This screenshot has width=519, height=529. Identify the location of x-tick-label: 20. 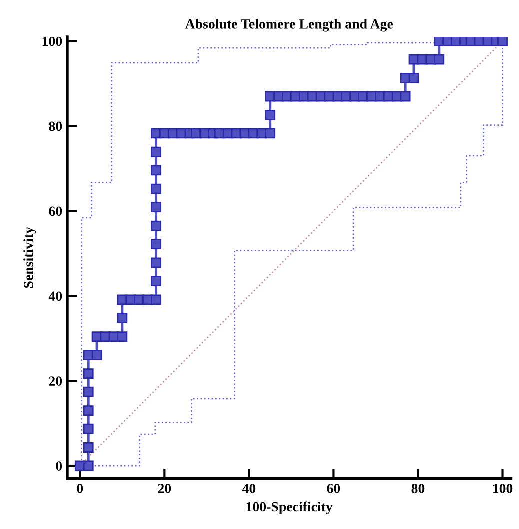
(165, 489).